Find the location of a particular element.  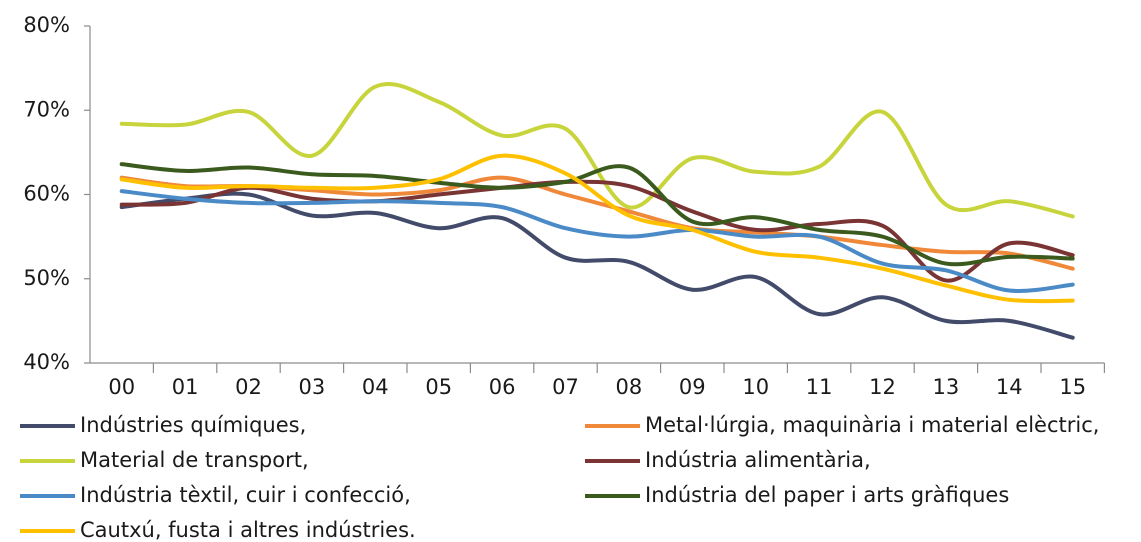

x-tick-label: 04 is located at coordinates (375, 387).